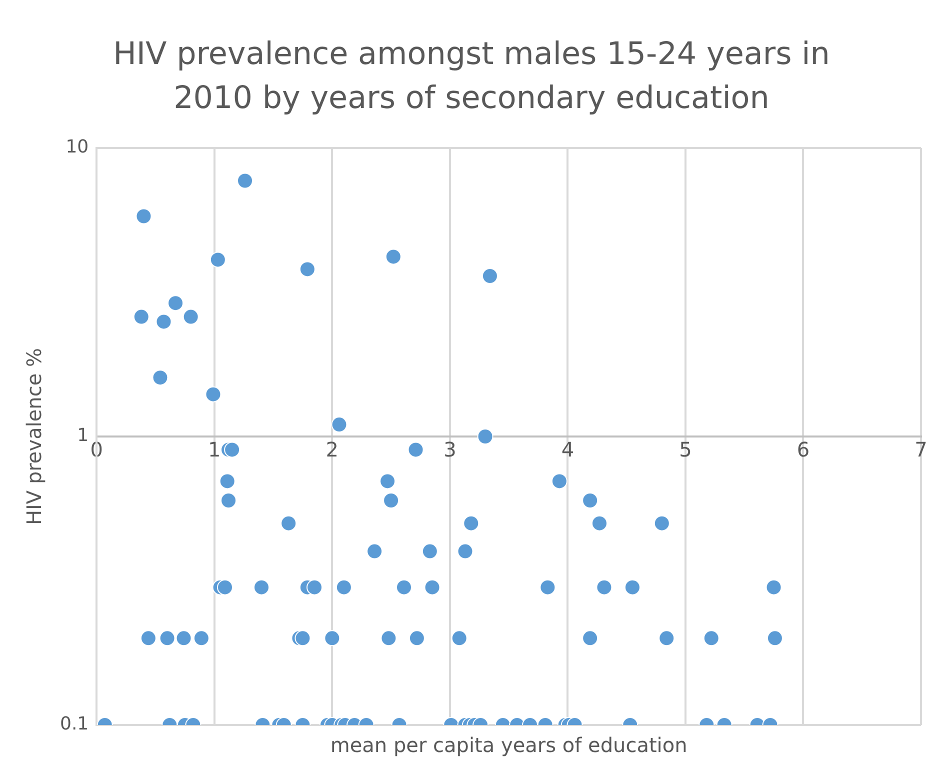  I want to click on x-tick-label: 4, so click(567, 450).